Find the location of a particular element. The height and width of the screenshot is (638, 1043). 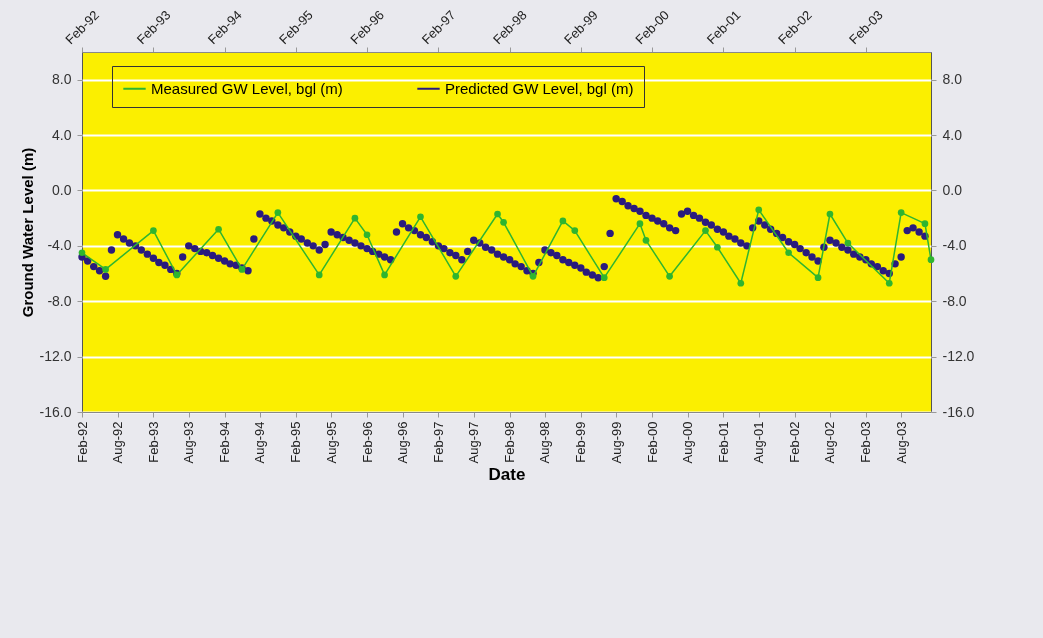

x-tick-label: Aug-02 is located at coordinates (830, 442).